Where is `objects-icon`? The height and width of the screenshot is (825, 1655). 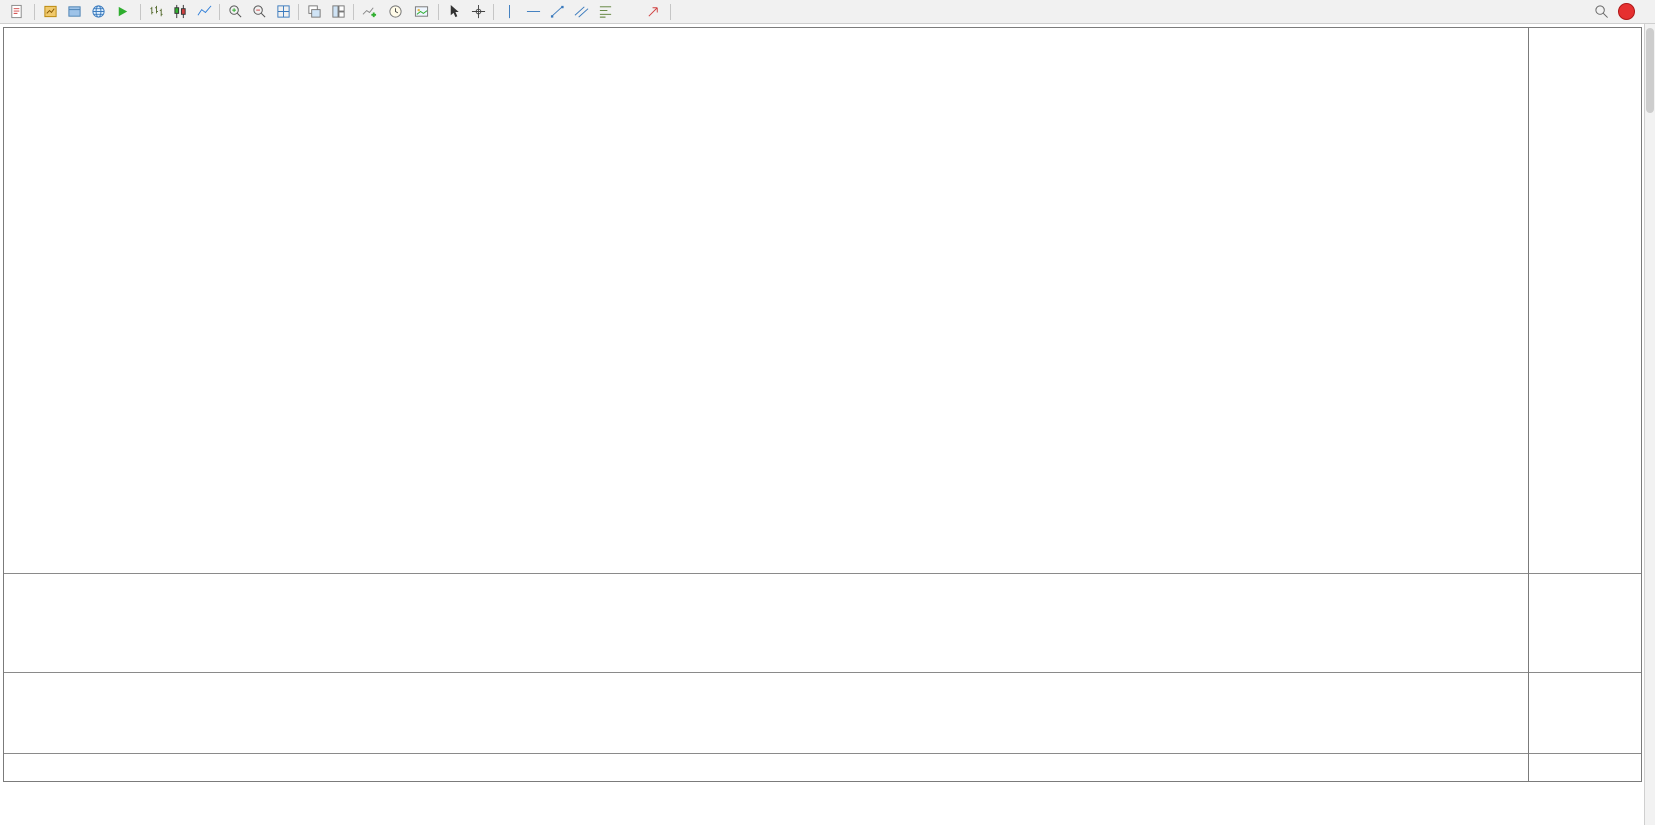
objects-icon is located at coordinates (421, 12).